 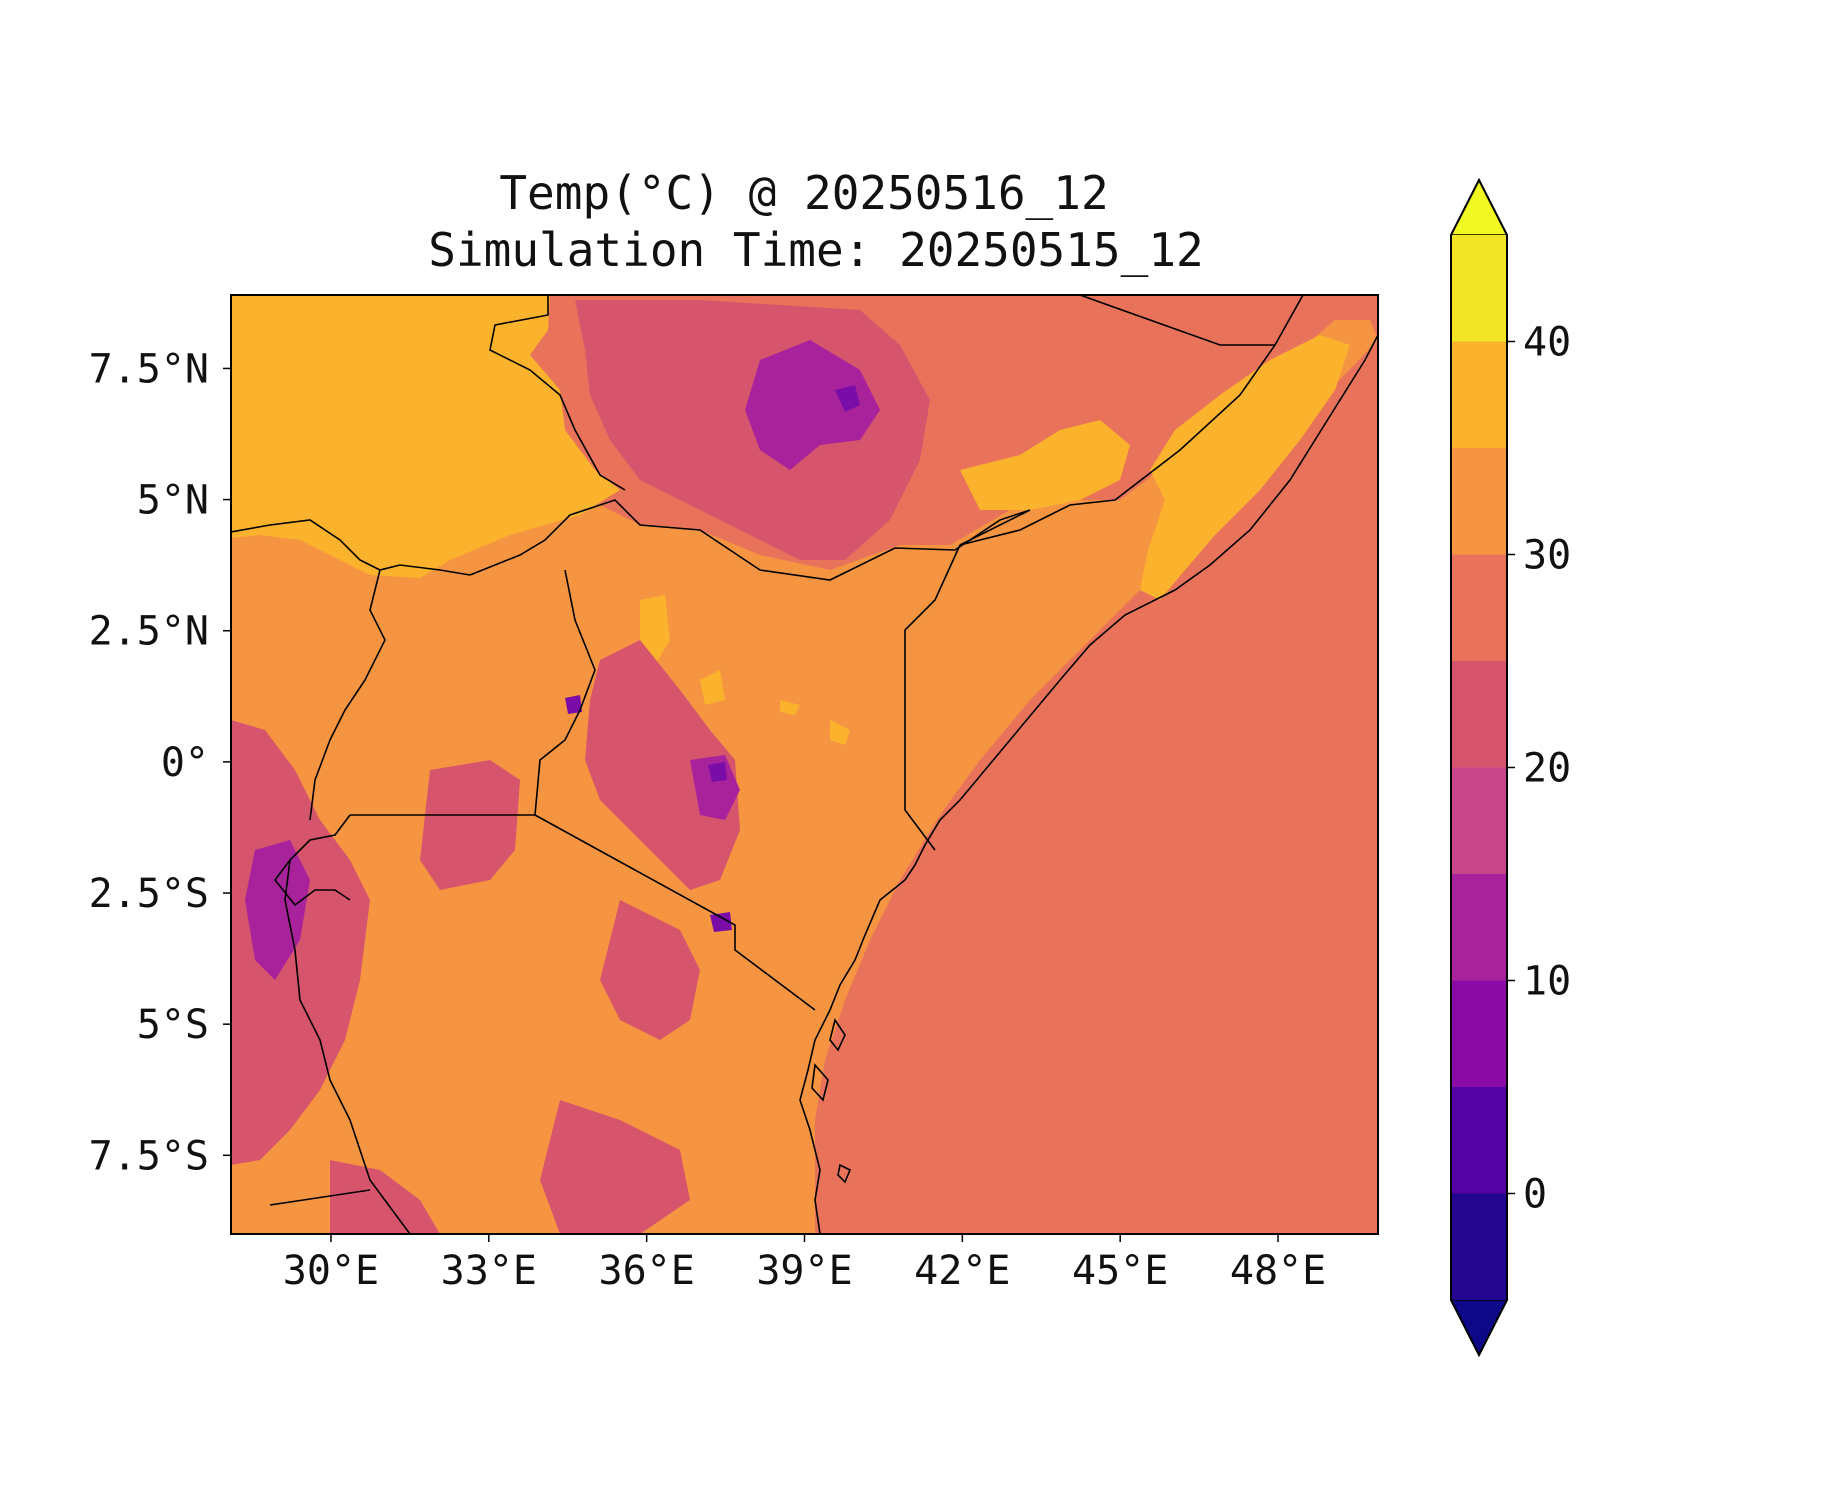 What do you see at coordinates (1045, 465) in the screenshot?
I see `land-hot-ethiopia` at bounding box center [1045, 465].